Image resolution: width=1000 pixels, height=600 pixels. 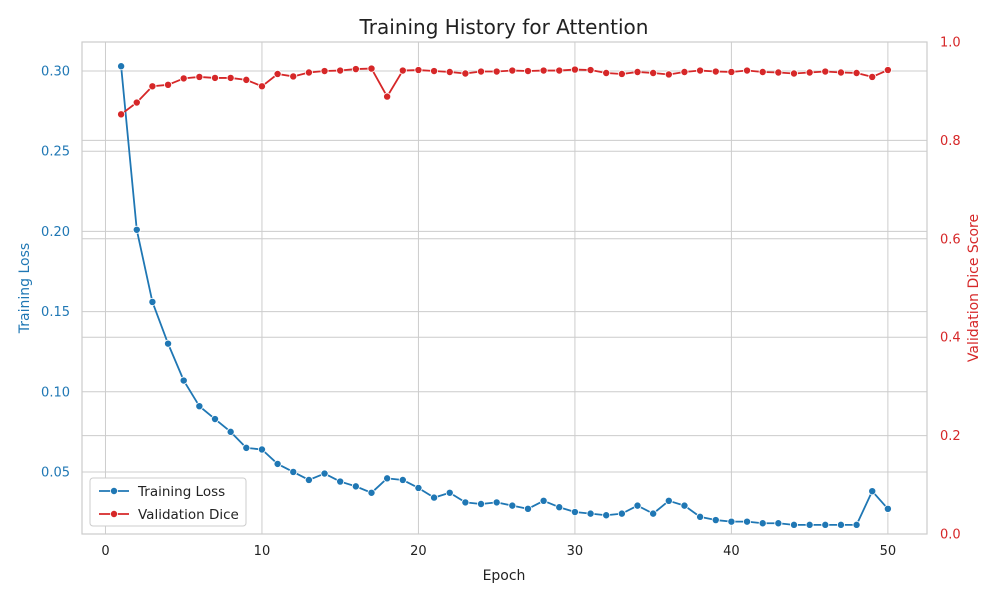 I want to click on y-right-tick-label: 0.2, so click(x=950, y=436).